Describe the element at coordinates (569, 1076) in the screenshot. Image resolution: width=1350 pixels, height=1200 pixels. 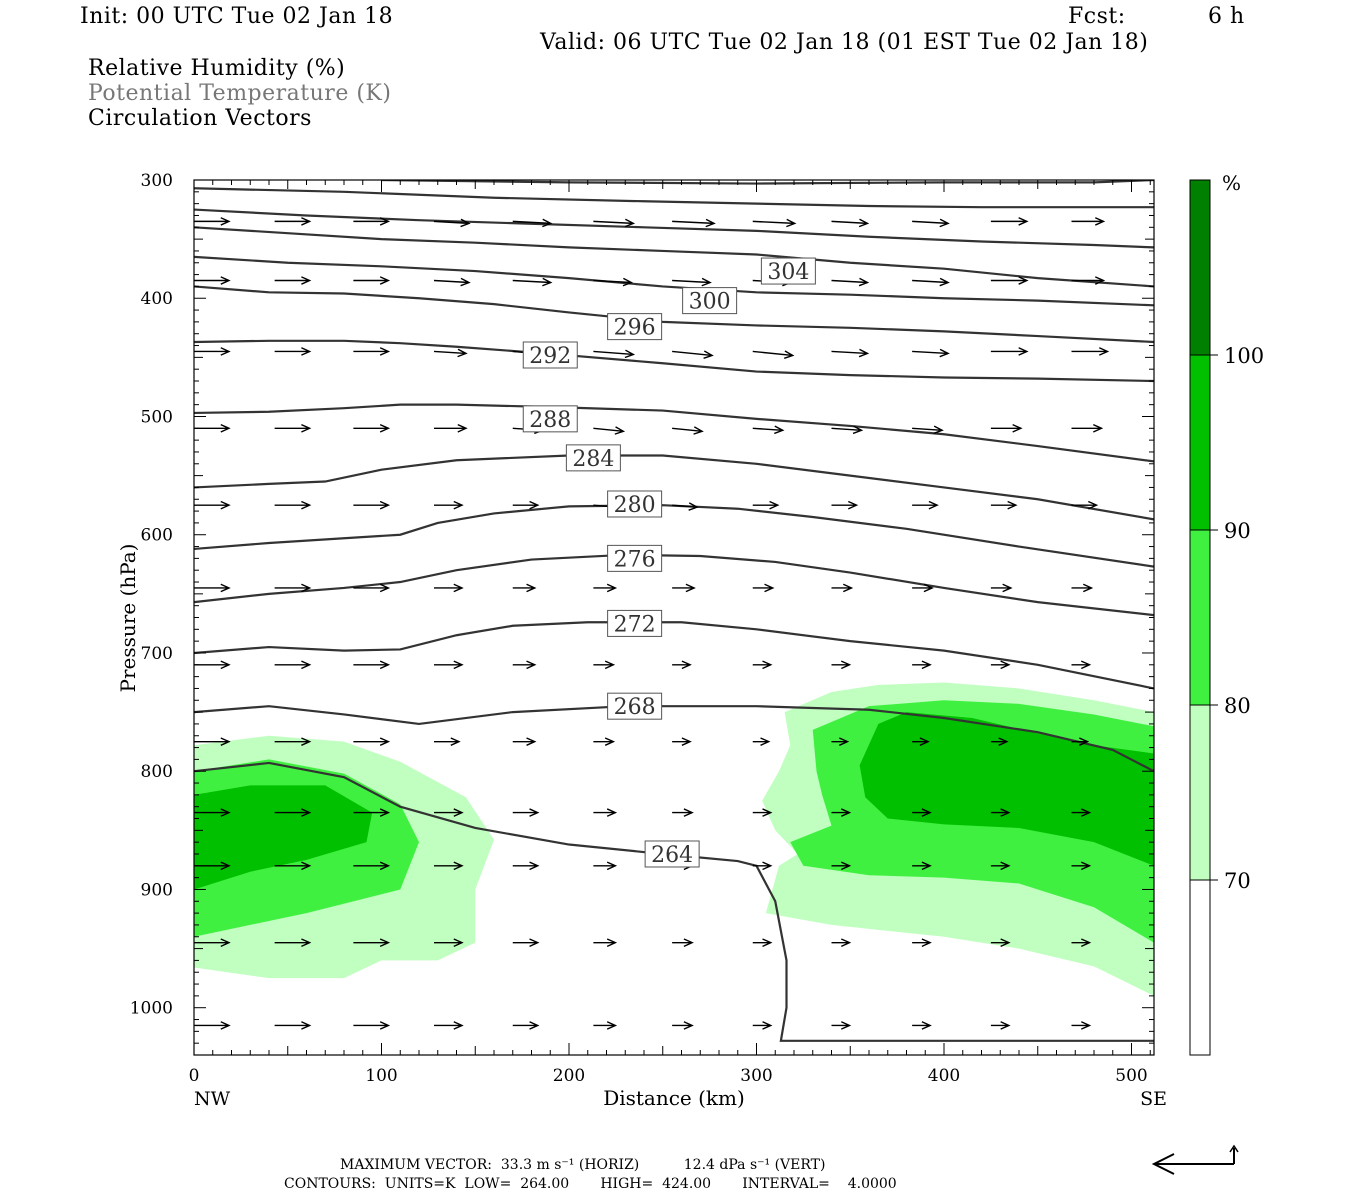
I see `x-tick-label-200: 200` at that location.